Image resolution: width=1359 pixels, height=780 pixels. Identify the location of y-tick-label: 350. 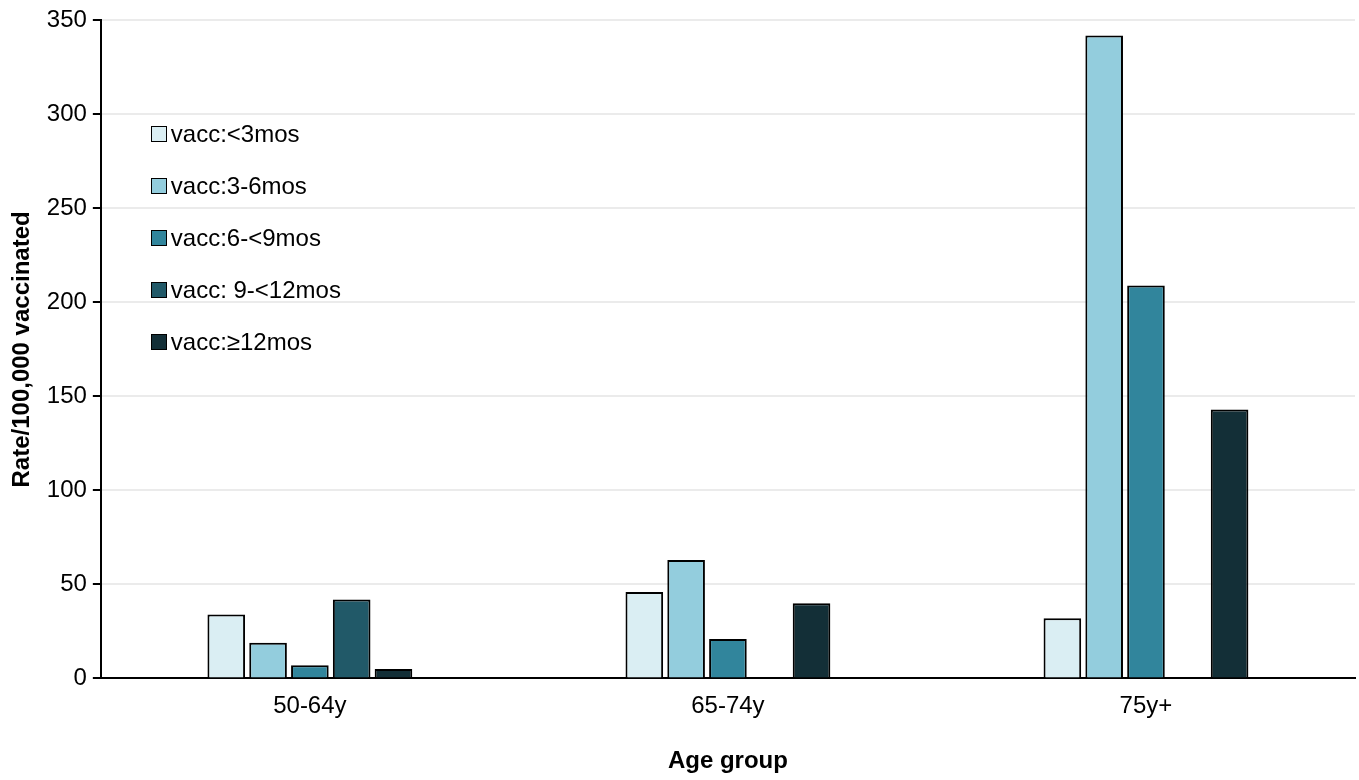
(66, 19).